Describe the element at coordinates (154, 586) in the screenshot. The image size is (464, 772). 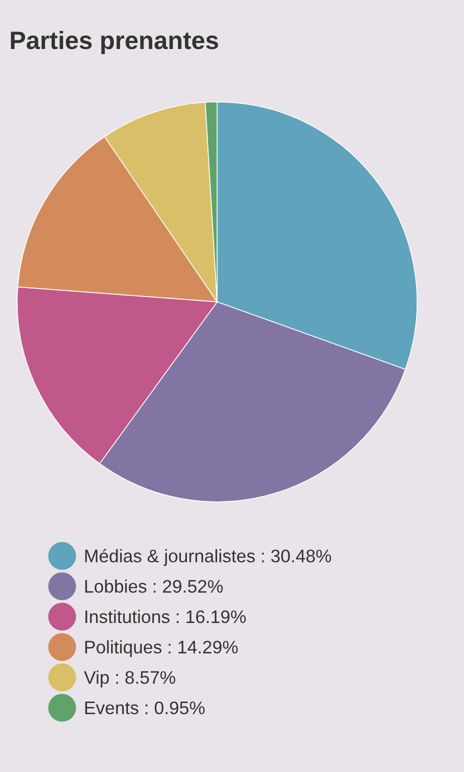
I see `legend-label: Lobbies : 29.52%` at that location.